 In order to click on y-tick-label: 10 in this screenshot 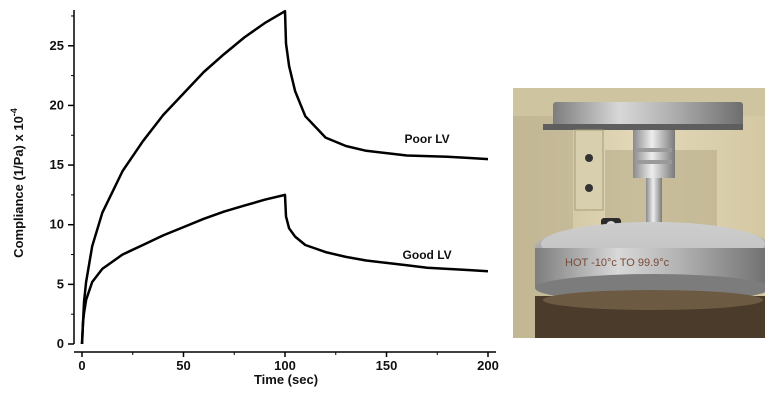, I will do `click(57, 224)`.